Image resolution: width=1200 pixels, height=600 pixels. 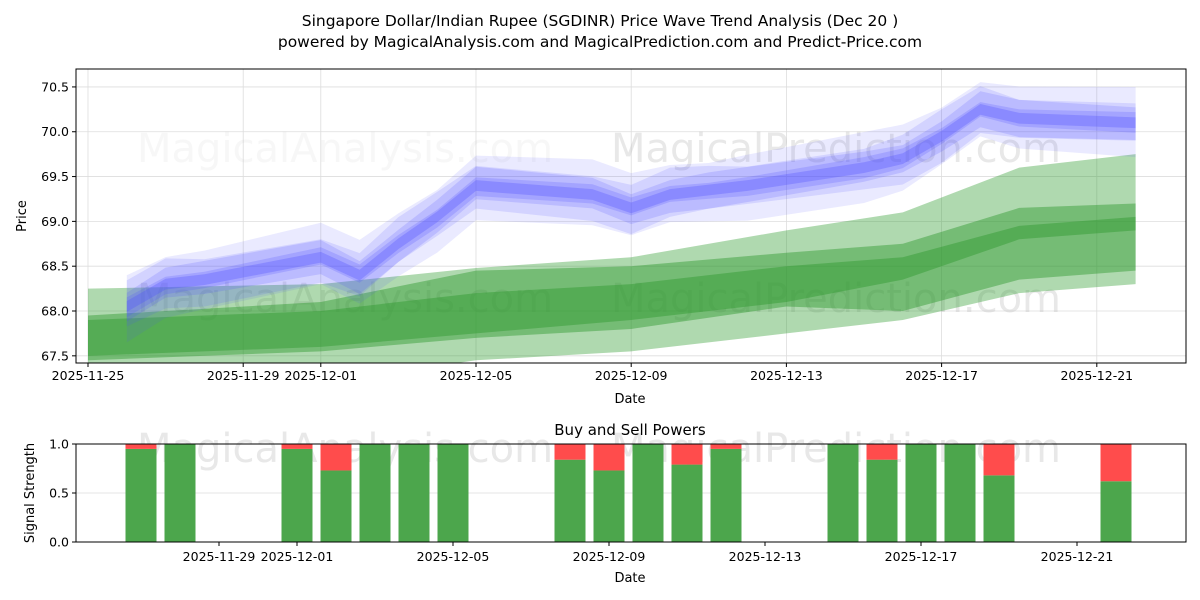 I want to click on y-tick-label: 1.0, so click(x=59, y=444).